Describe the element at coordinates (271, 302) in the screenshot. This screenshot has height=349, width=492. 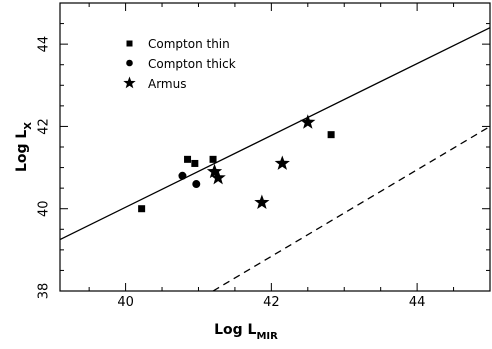
I see `x-tick-label: 42` at that location.